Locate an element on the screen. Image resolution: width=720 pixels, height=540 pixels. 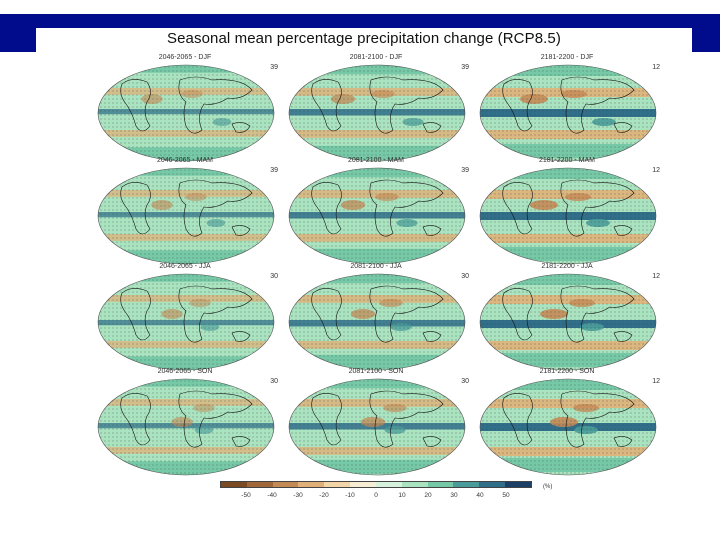
colorbar-tick-label: -50 is located at coordinates (246, 495).